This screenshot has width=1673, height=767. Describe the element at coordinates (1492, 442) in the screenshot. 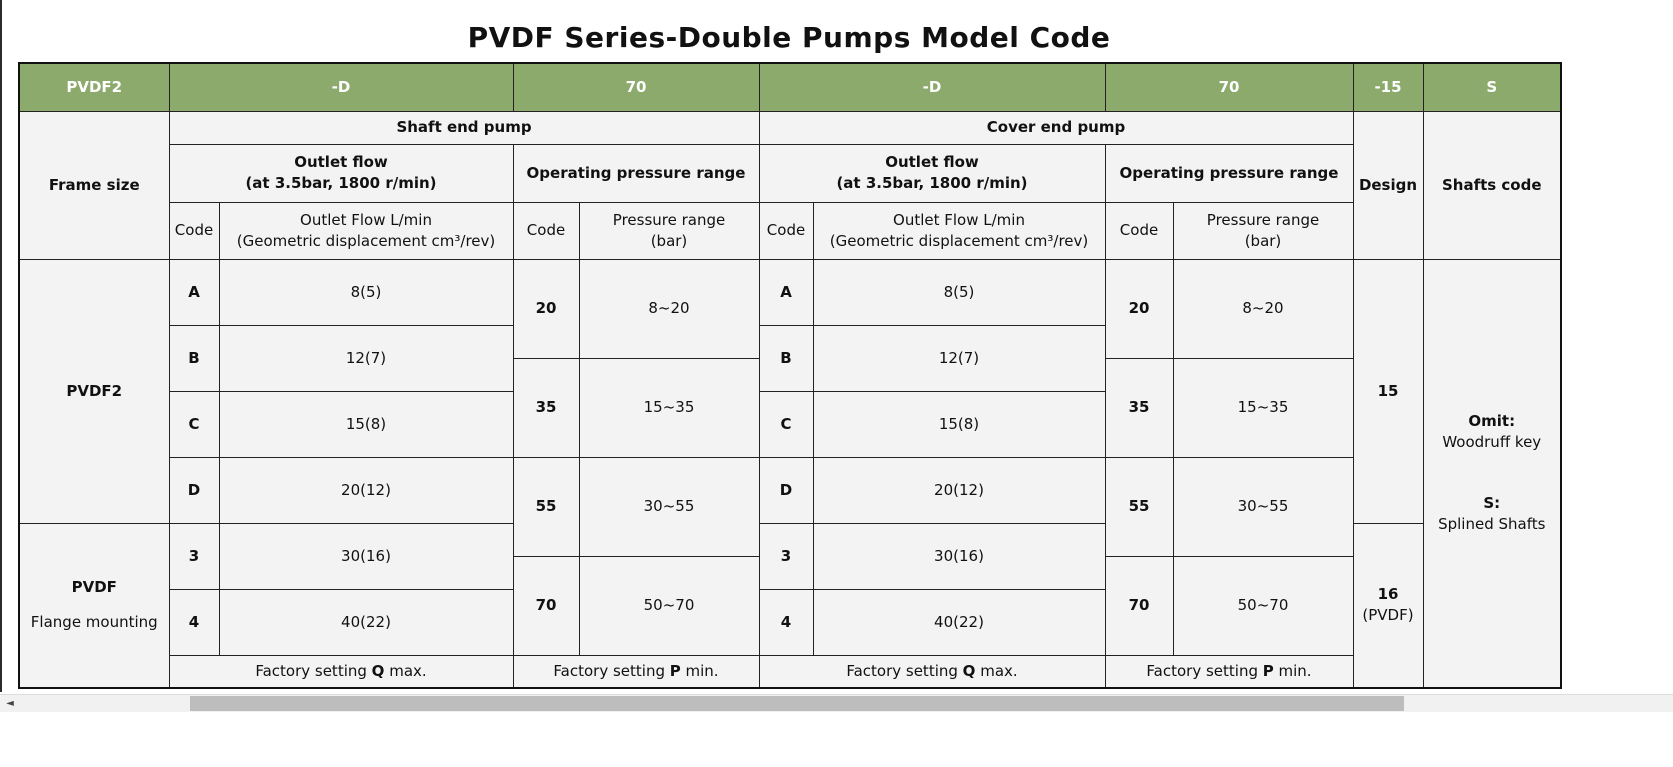

I see `shafts-omit-text: Woodruff key` at that location.